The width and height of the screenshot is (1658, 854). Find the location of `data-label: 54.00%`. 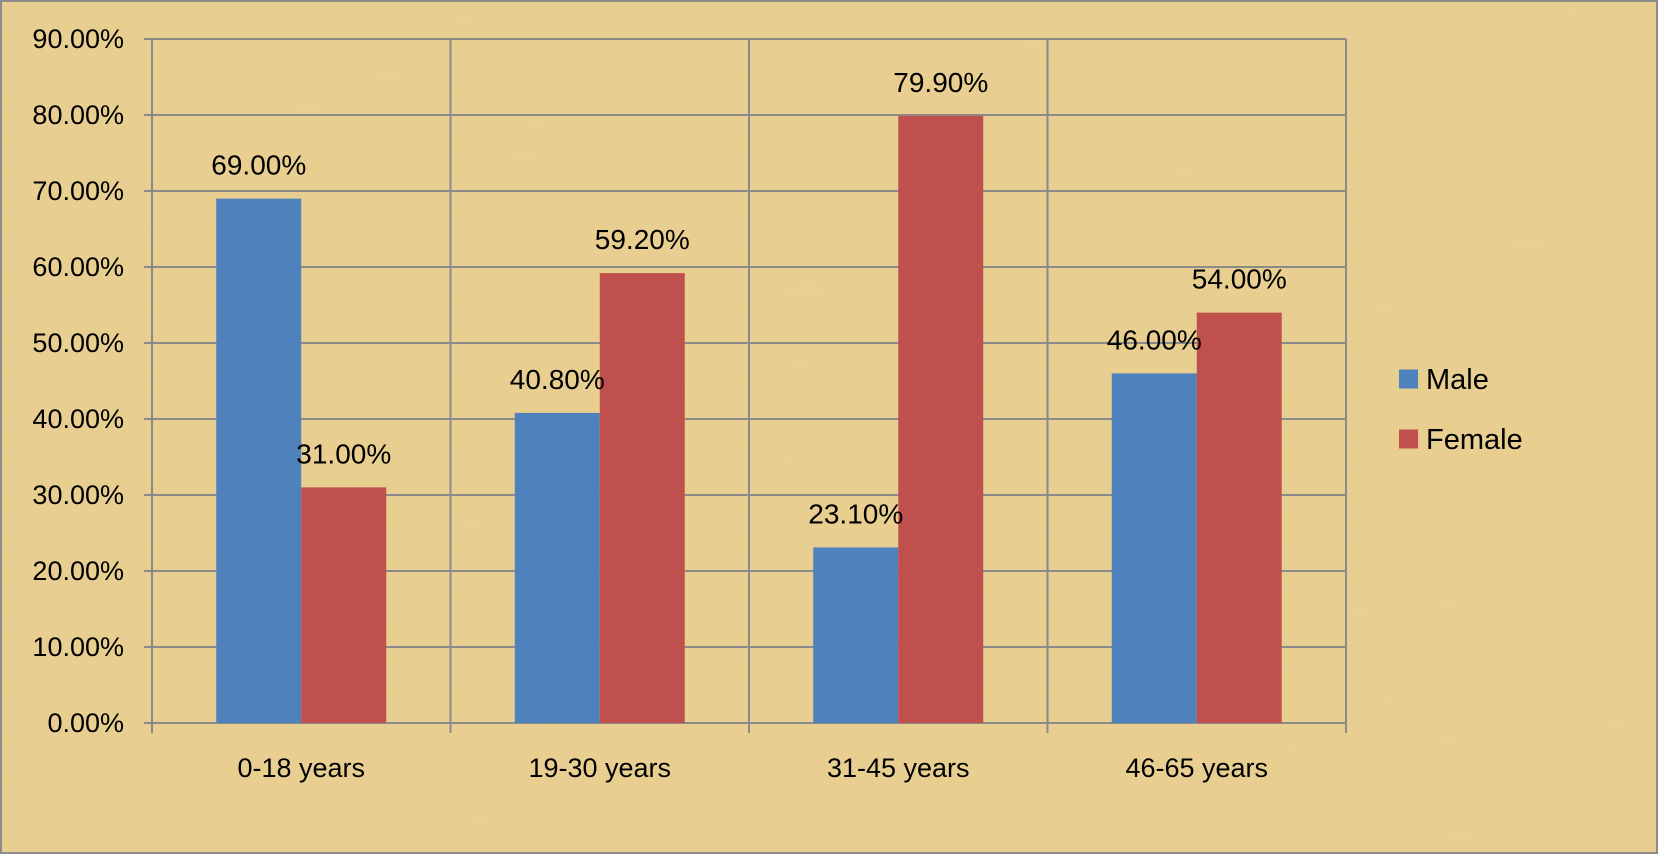

data-label: 54.00% is located at coordinates (1239, 279).